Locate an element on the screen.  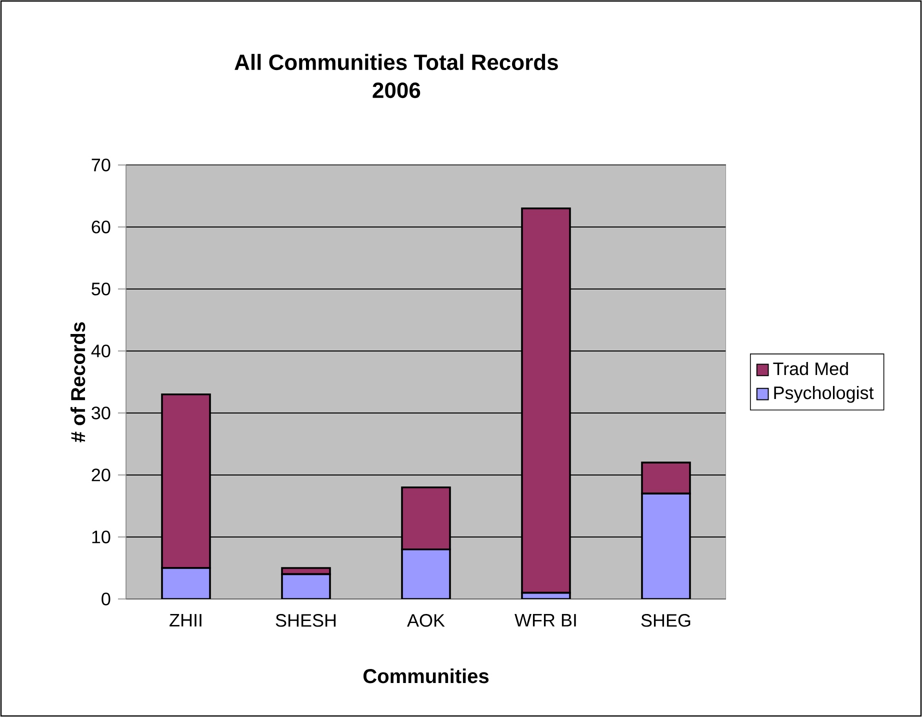
y-axis-title: # of Records is located at coordinates (78, 382).